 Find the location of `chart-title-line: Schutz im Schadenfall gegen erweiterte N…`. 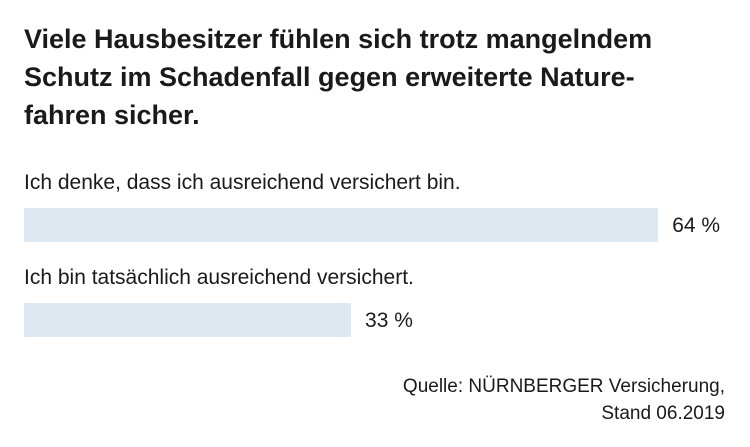

chart-title-line: Schutz im Schadenfall gegen erweiterte N… is located at coordinates (329, 77).